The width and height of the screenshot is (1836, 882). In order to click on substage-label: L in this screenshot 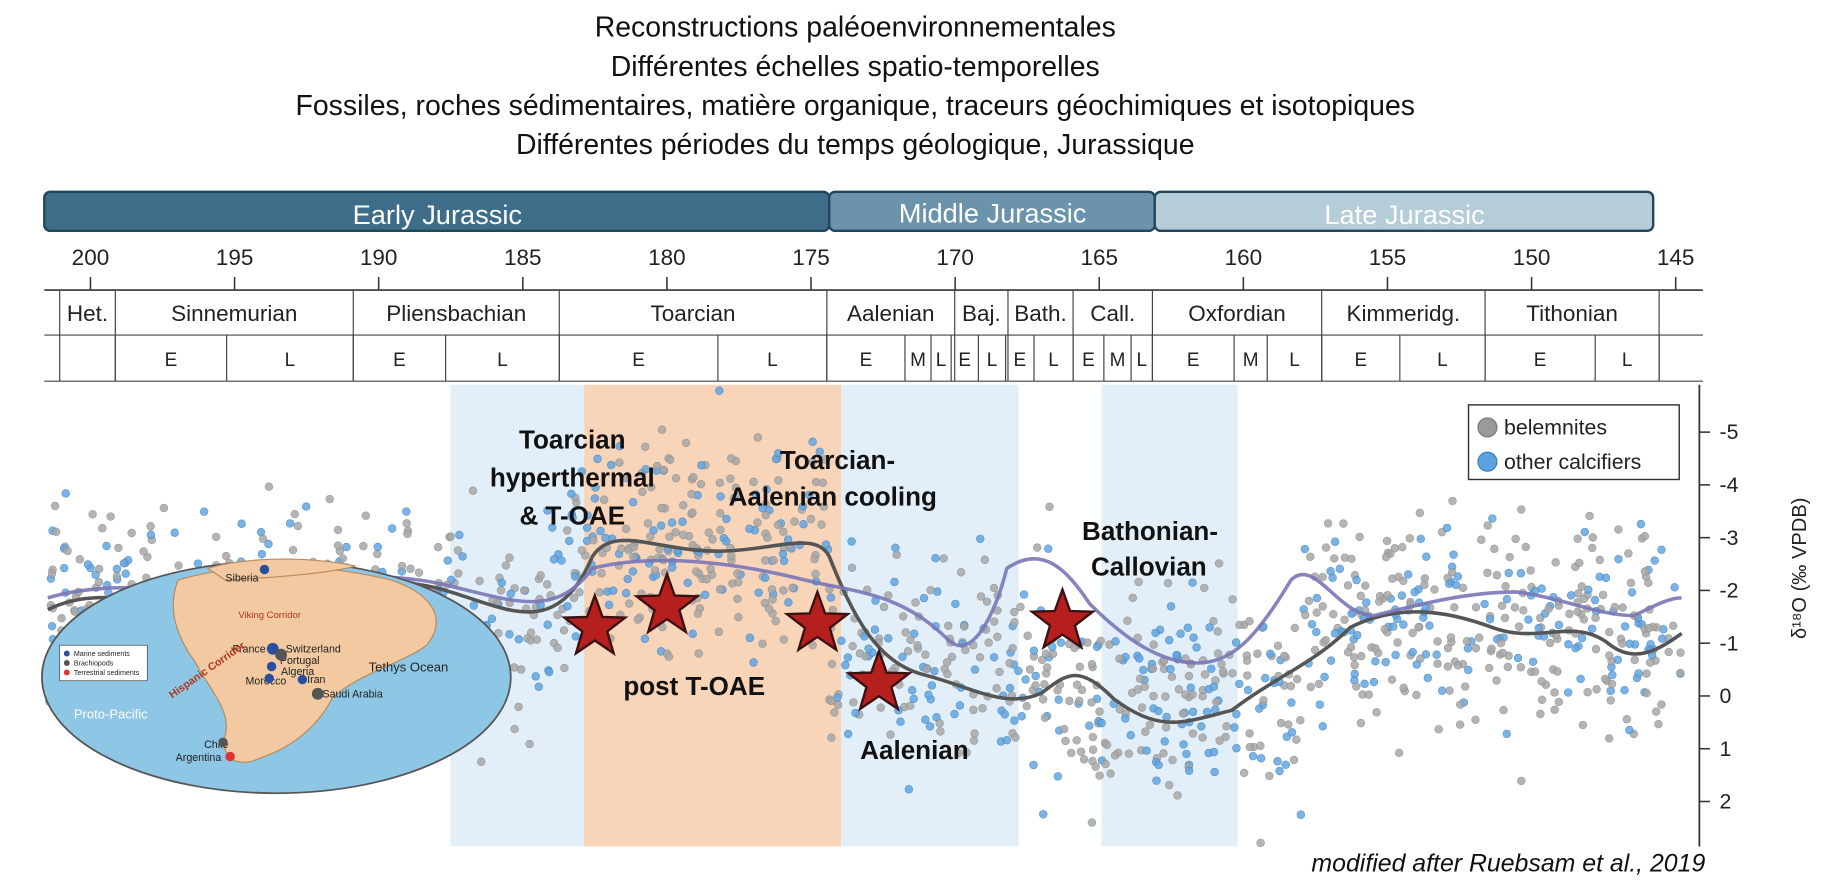, I will do `click(992, 360)`.